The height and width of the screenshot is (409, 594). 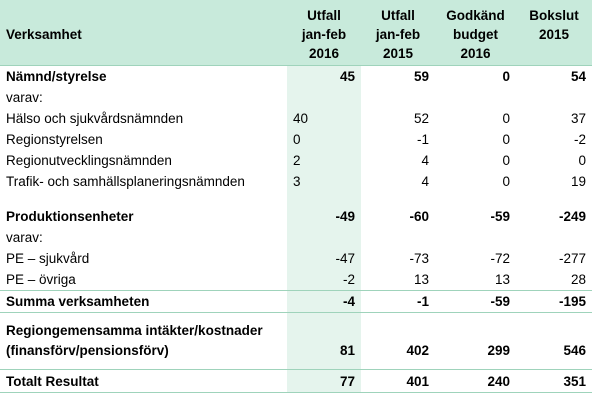 I want to click on header-text: Godkänd, so click(x=475, y=15).